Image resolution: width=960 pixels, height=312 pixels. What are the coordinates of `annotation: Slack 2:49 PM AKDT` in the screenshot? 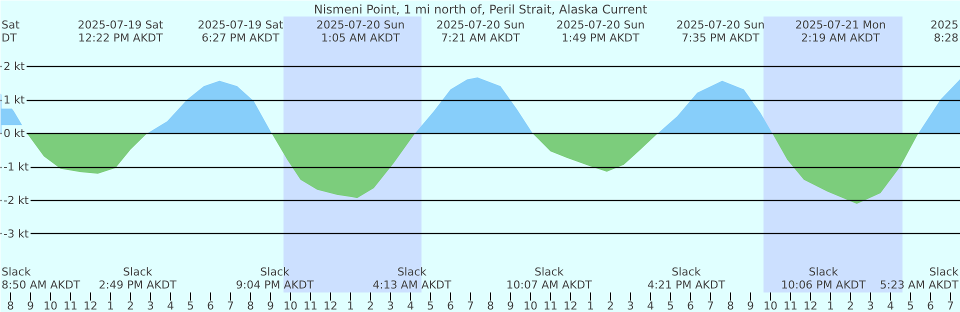 It's located at (137, 279).